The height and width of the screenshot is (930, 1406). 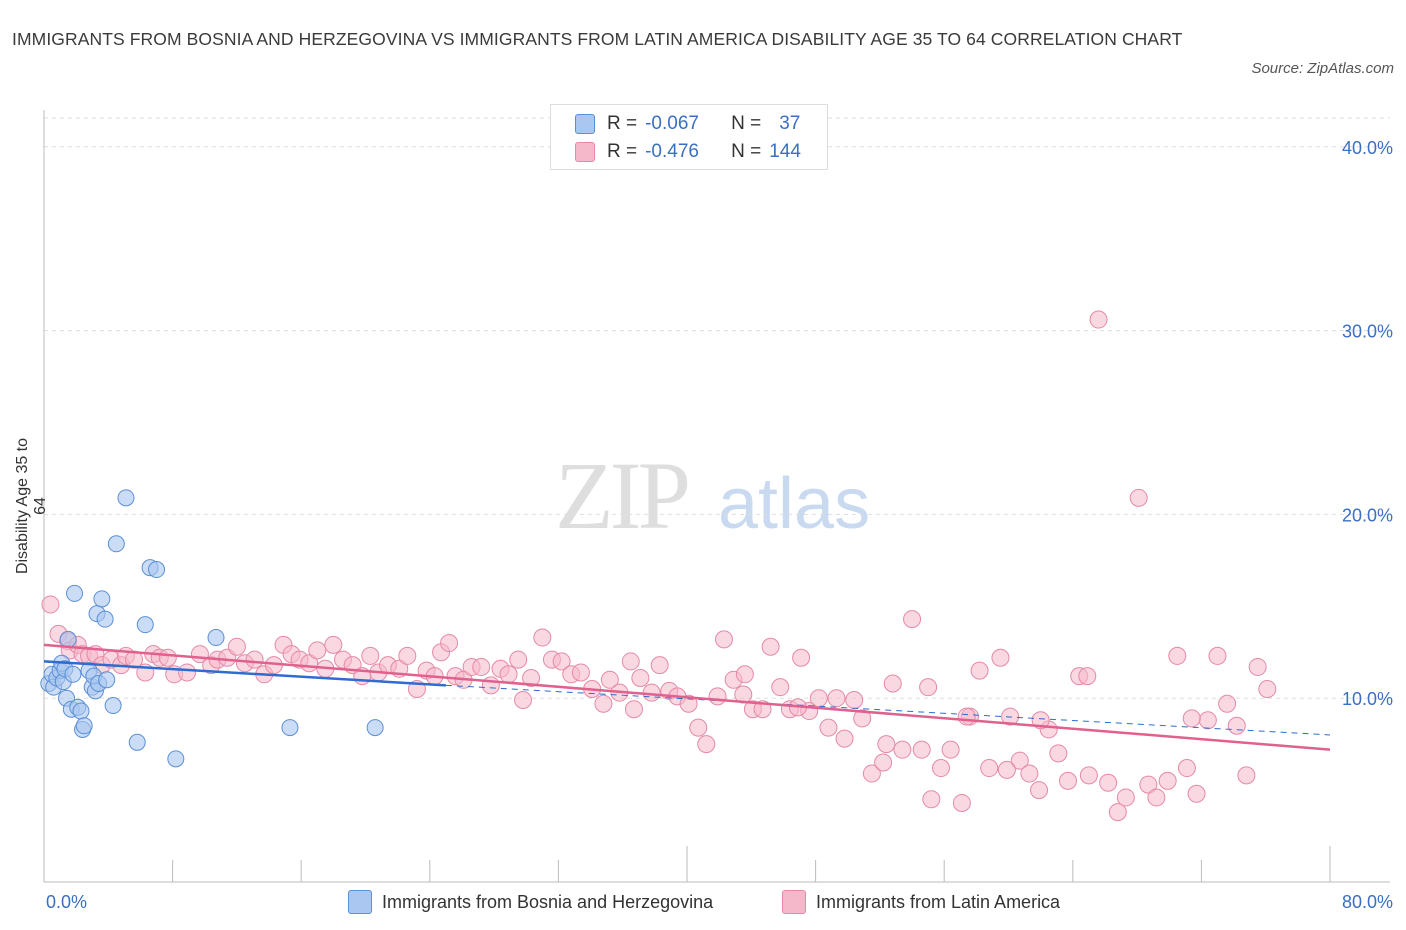 I want to click on watermark-zip: ZIP, so click(x=621, y=495).